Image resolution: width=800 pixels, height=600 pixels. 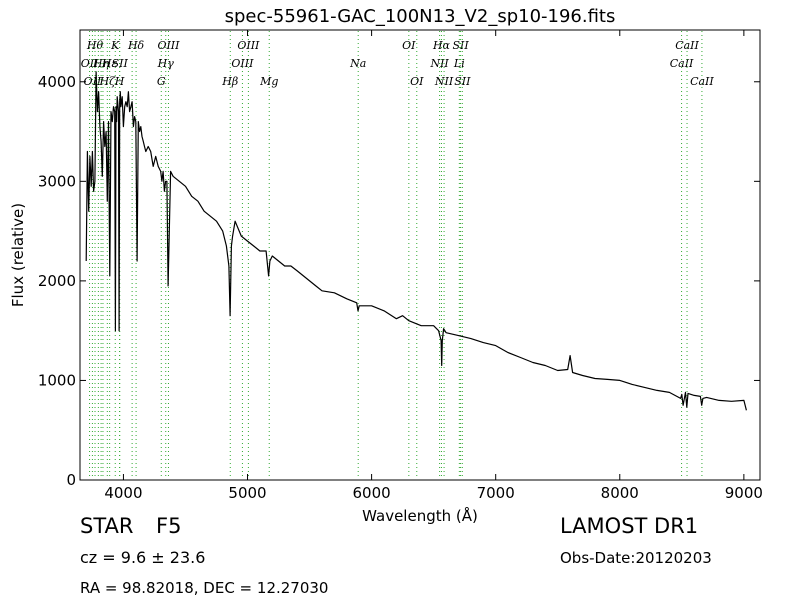 I want to click on marker-label-6: Hζ, so click(x=108, y=81).